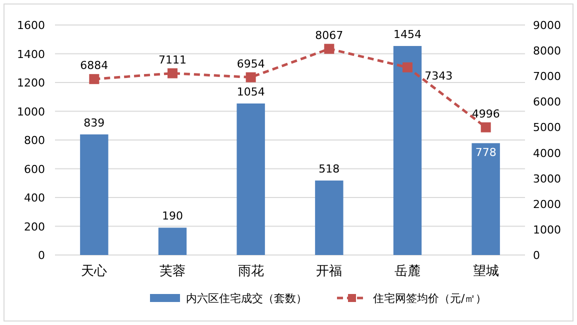  I want to click on y2-tick-label: 2000, so click(547, 204).